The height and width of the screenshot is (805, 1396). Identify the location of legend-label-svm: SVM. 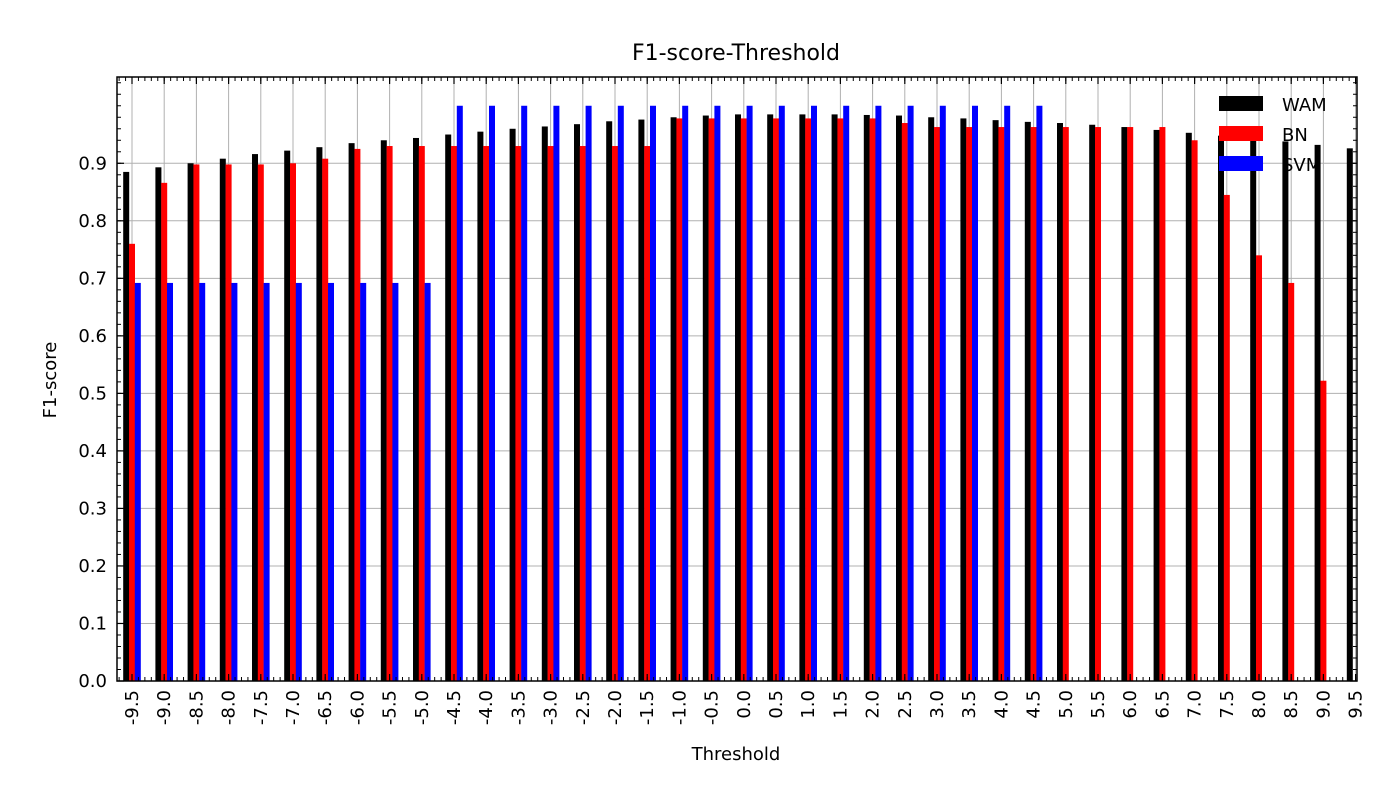
(1301, 165).